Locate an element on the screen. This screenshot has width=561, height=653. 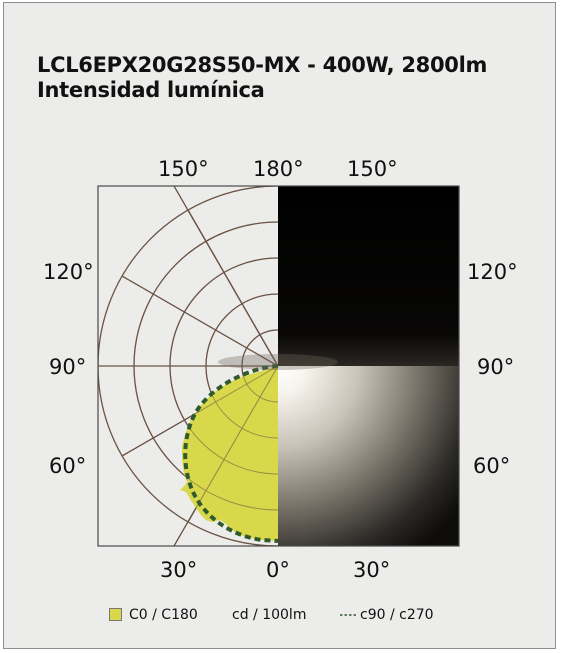
c90-legend-label: c90 / c270 is located at coordinates (397, 615).